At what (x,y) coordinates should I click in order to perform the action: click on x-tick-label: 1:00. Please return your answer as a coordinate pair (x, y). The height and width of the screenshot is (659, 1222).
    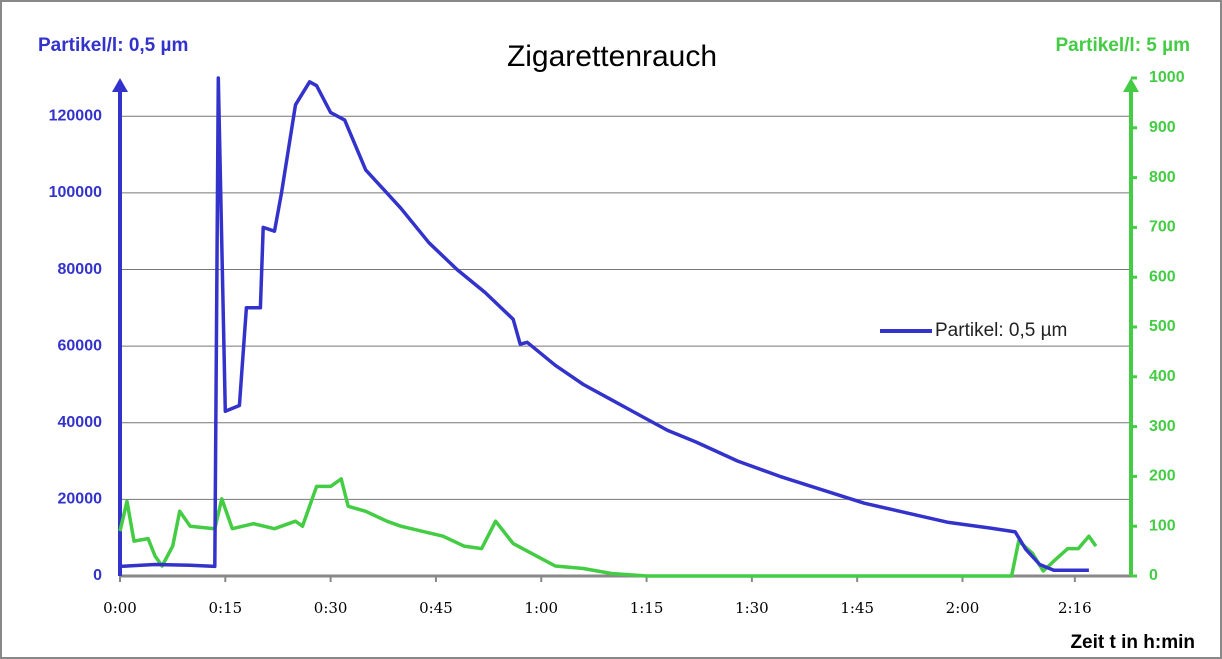
    Looking at the image, I should click on (541, 608).